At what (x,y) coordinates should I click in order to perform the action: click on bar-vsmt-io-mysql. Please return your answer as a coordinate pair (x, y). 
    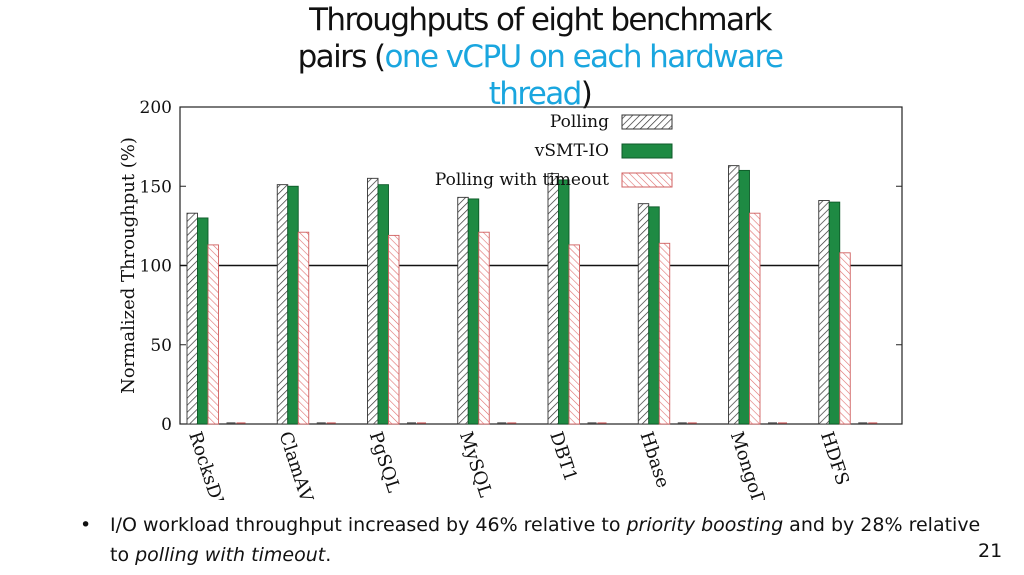
    Looking at the image, I should click on (473, 311).